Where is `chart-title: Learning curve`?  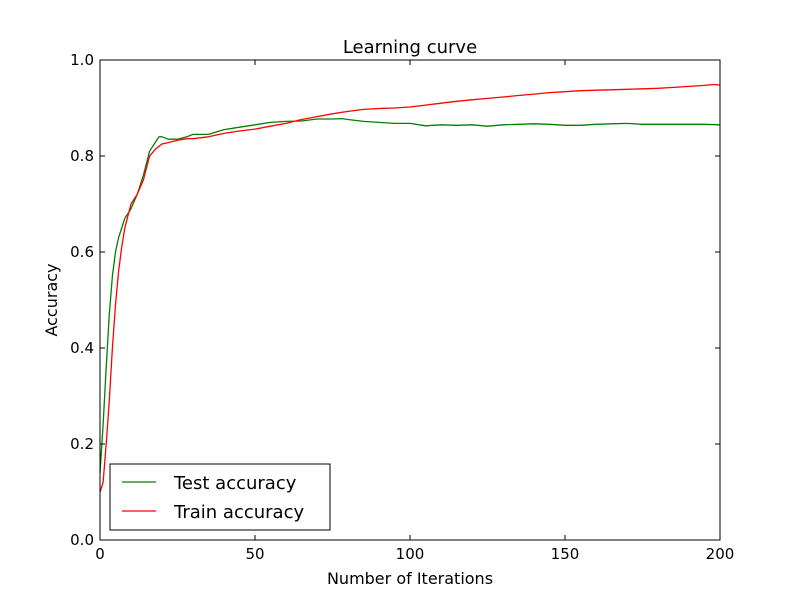 chart-title: Learning curve is located at coordinates (410, 47).